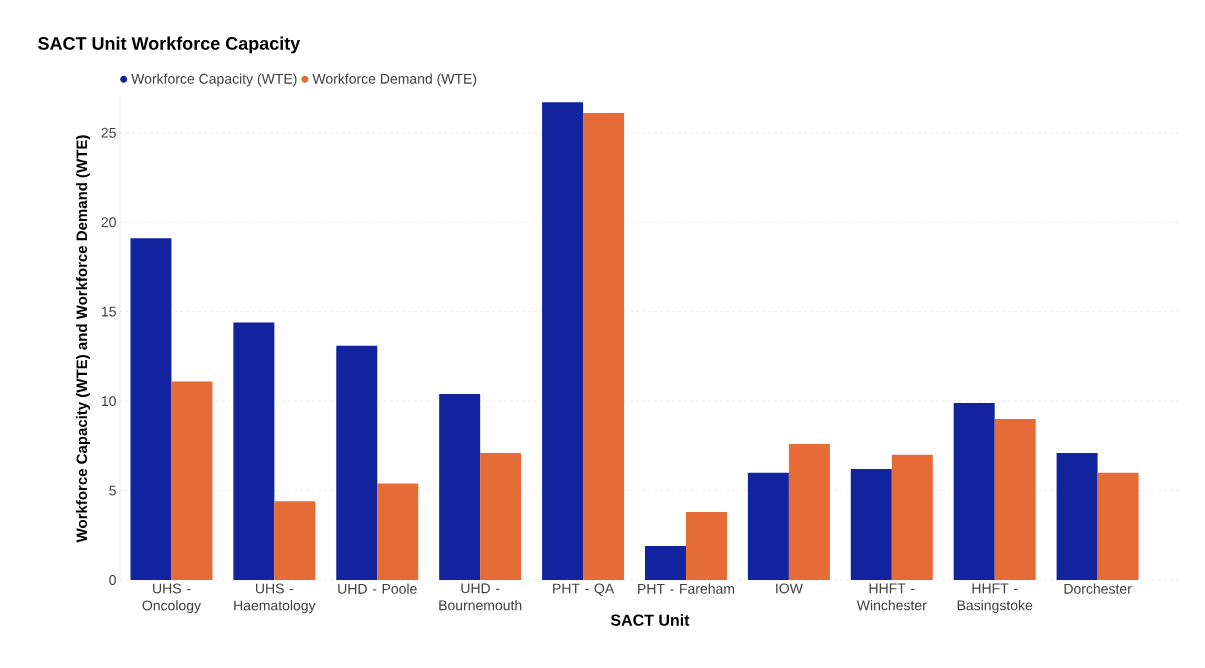  I want to click on x-tick-label: HHFT - Basingstoke, so click(995, 598).